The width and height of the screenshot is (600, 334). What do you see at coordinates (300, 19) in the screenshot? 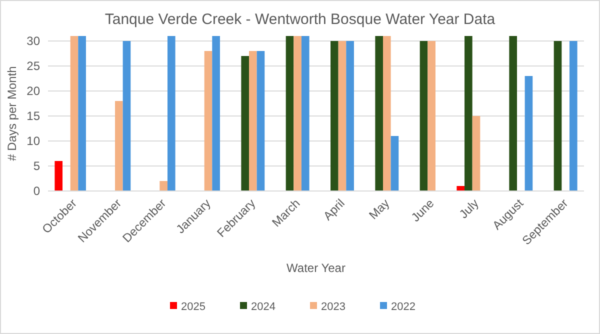
I see `chart-title: Tanque Verde Creek - Wentworth Bosque Water Year Data` at bounding box center [300, 19].